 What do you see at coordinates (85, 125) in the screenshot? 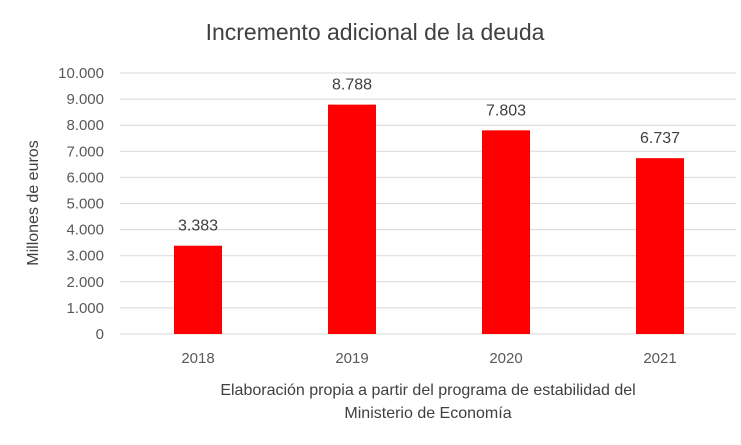
I see `y-tick-label: 8.000` at bounding box center [85, 125].